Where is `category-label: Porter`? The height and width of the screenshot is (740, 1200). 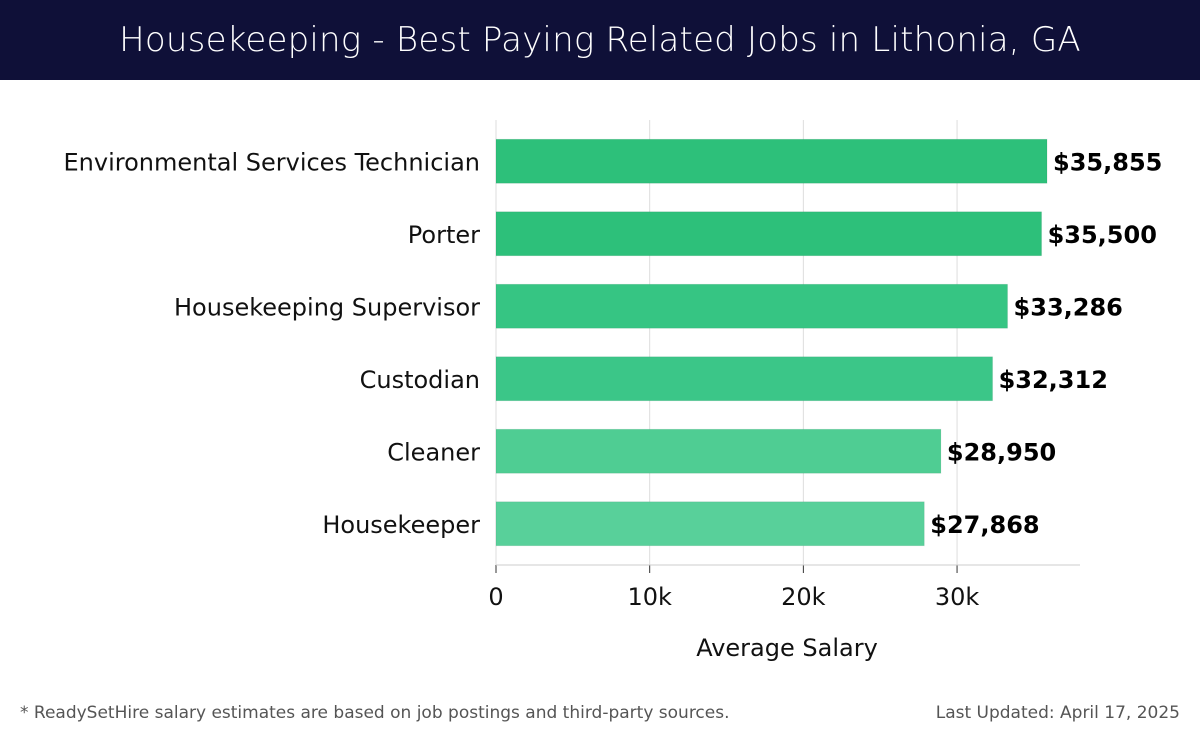 category-label: Porter is located at coordinates (444, 235).